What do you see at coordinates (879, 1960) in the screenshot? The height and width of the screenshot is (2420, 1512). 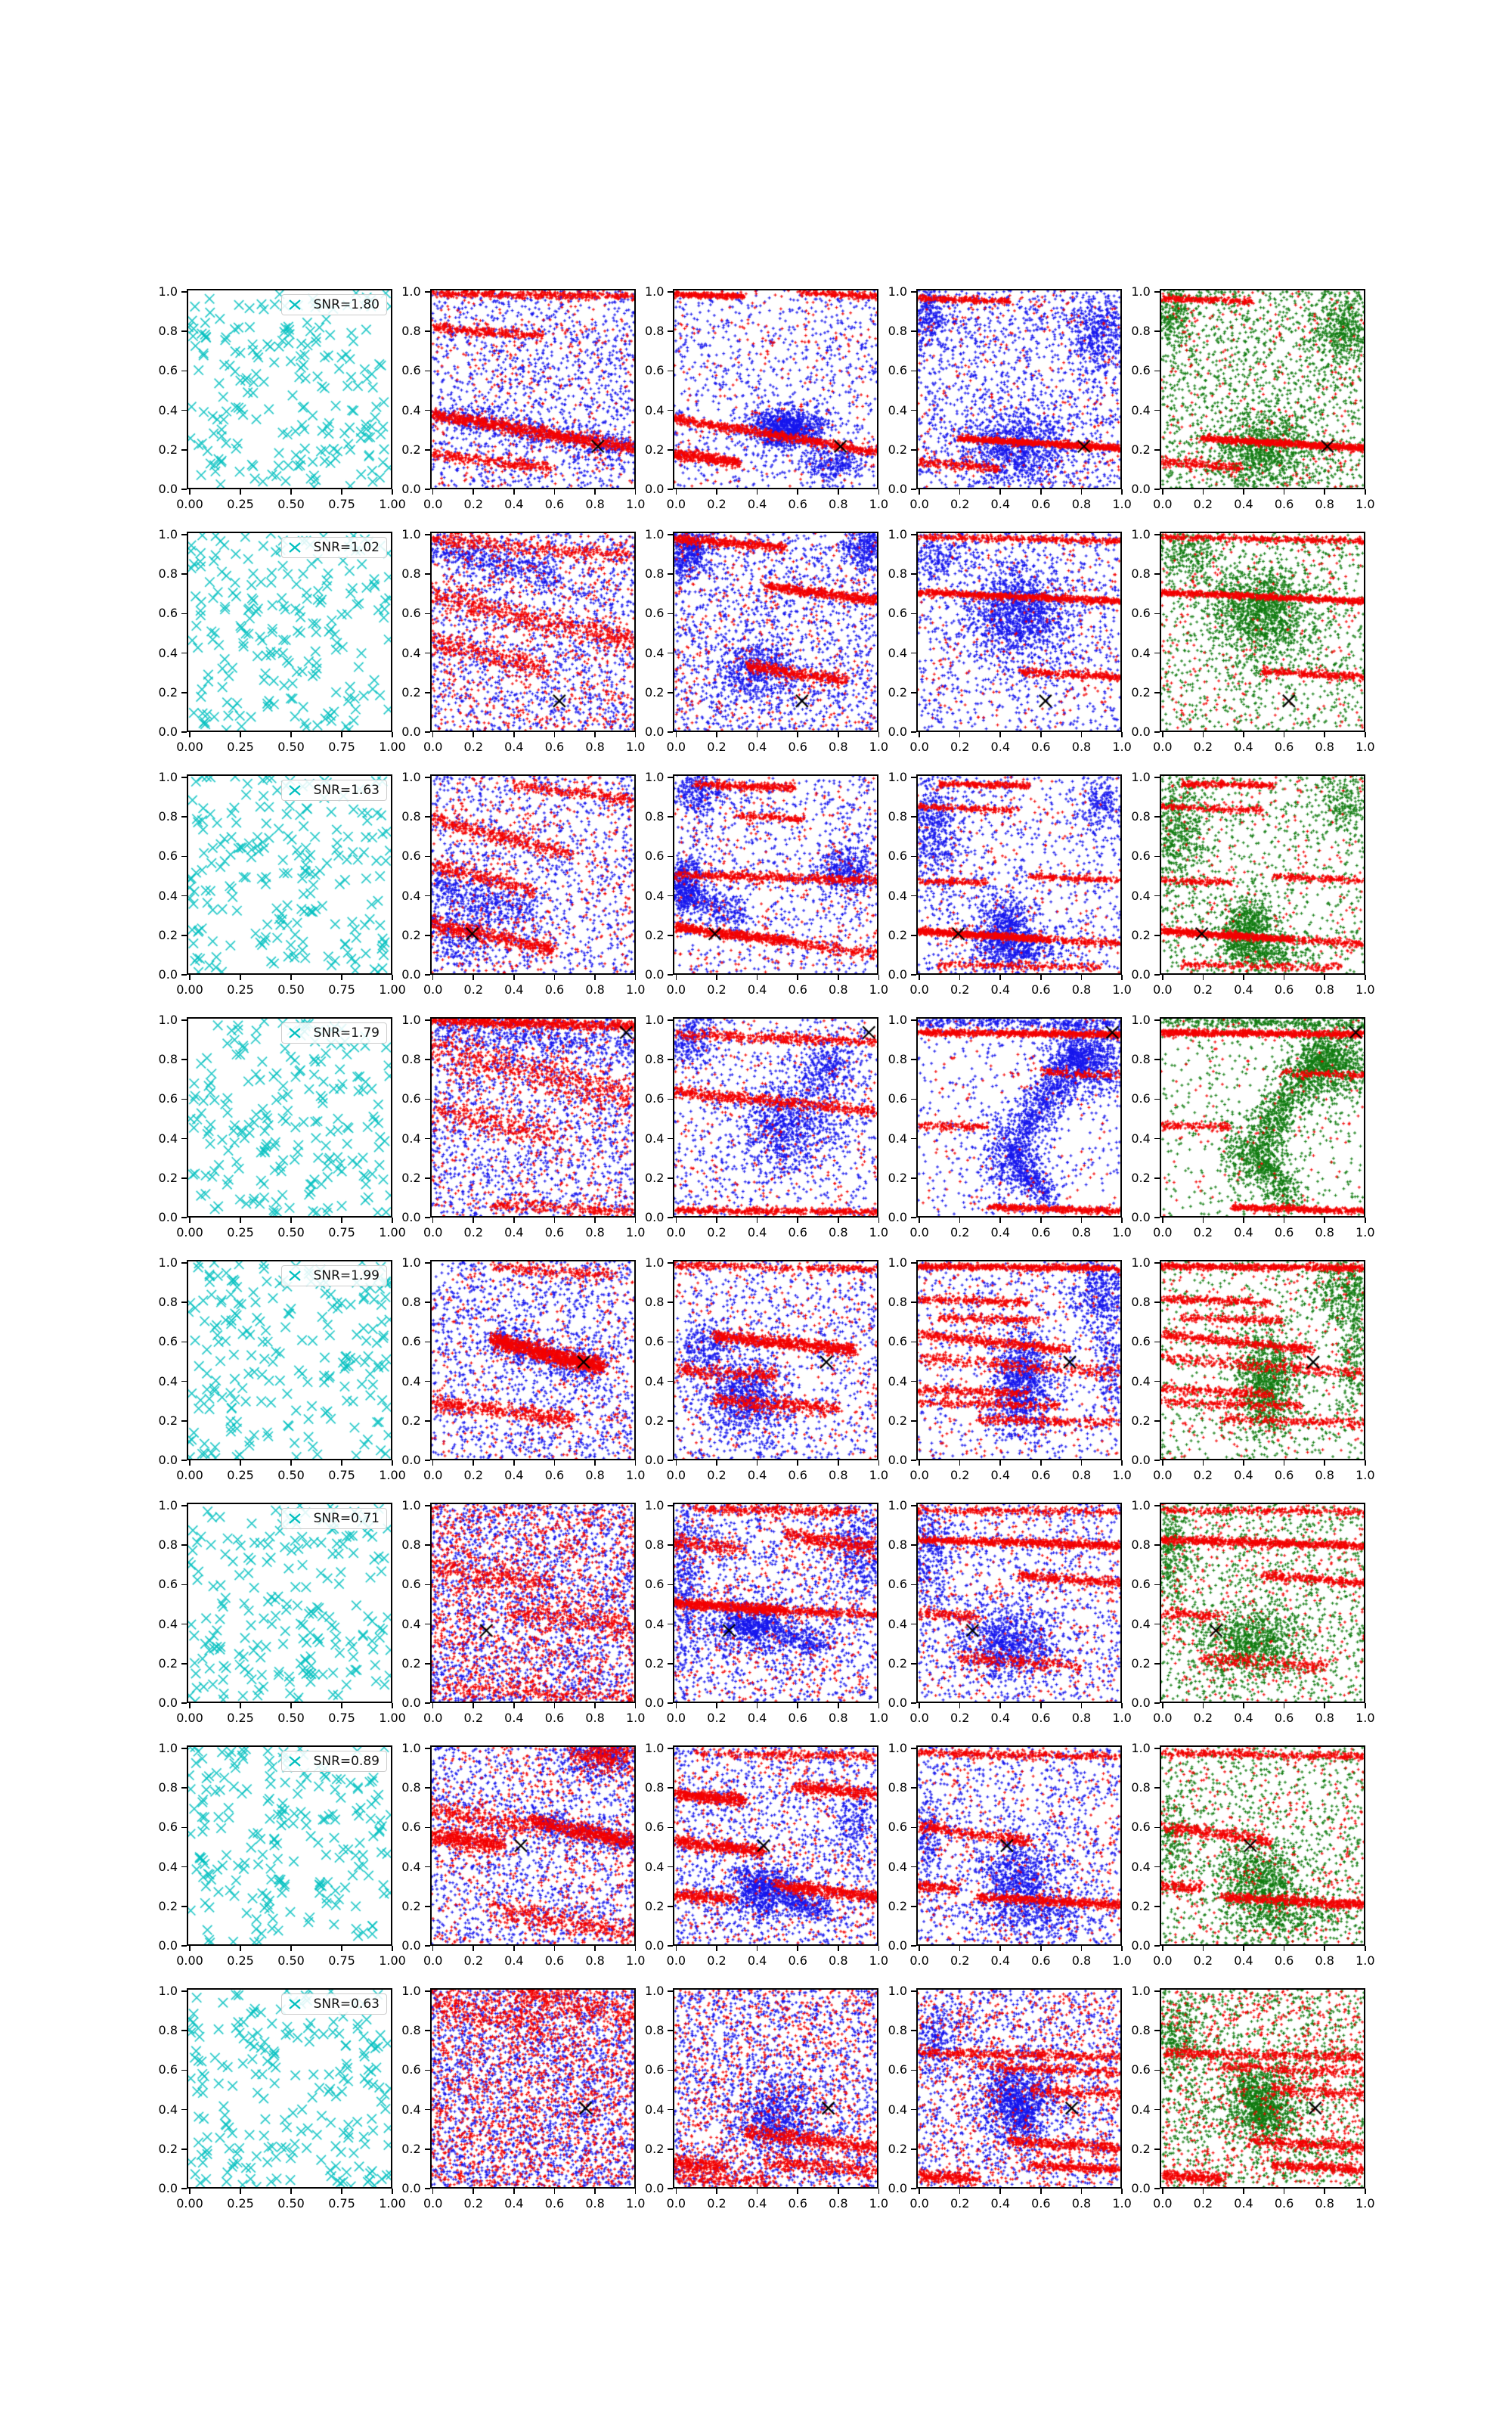 I see `x-tick-label: 1.0` at bounding box center [879, 1960].